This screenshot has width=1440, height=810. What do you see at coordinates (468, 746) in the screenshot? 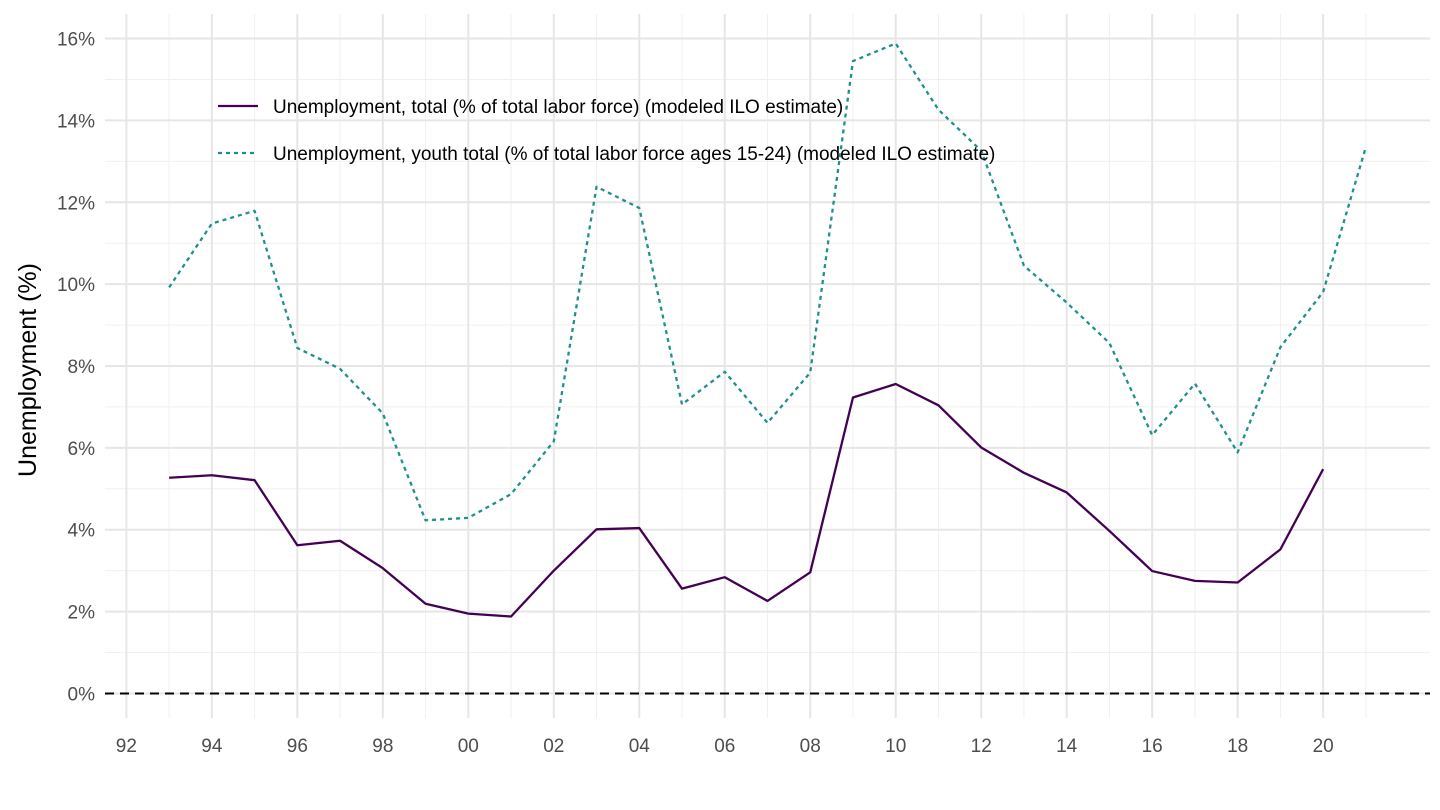
I see `x-tick-label: 00` at bounding box center [468, 746].